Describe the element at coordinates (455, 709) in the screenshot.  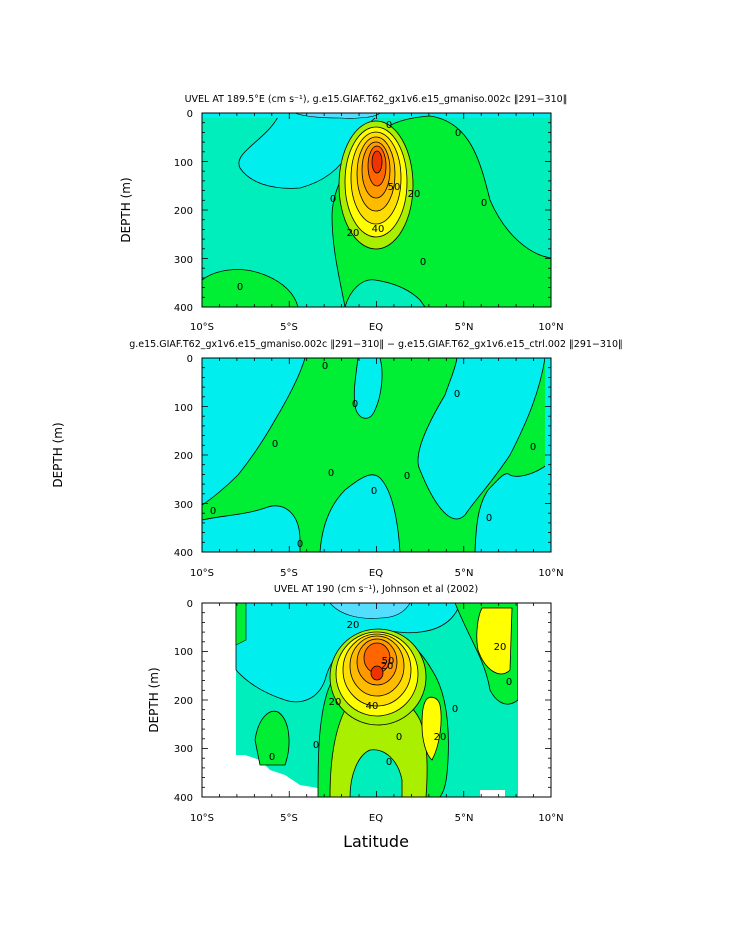
I see `p3-clabel-10: 0` at that location.